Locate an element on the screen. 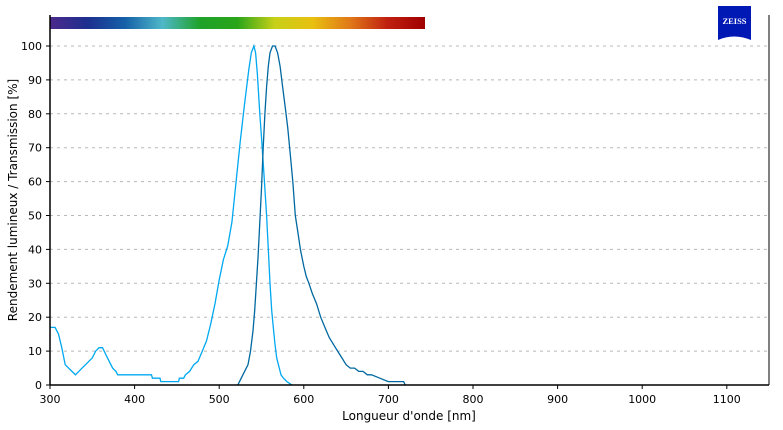 The height and width of the screenshot is (430, 783). x-tick-label: 1000 is located at coordinates (642, 399).